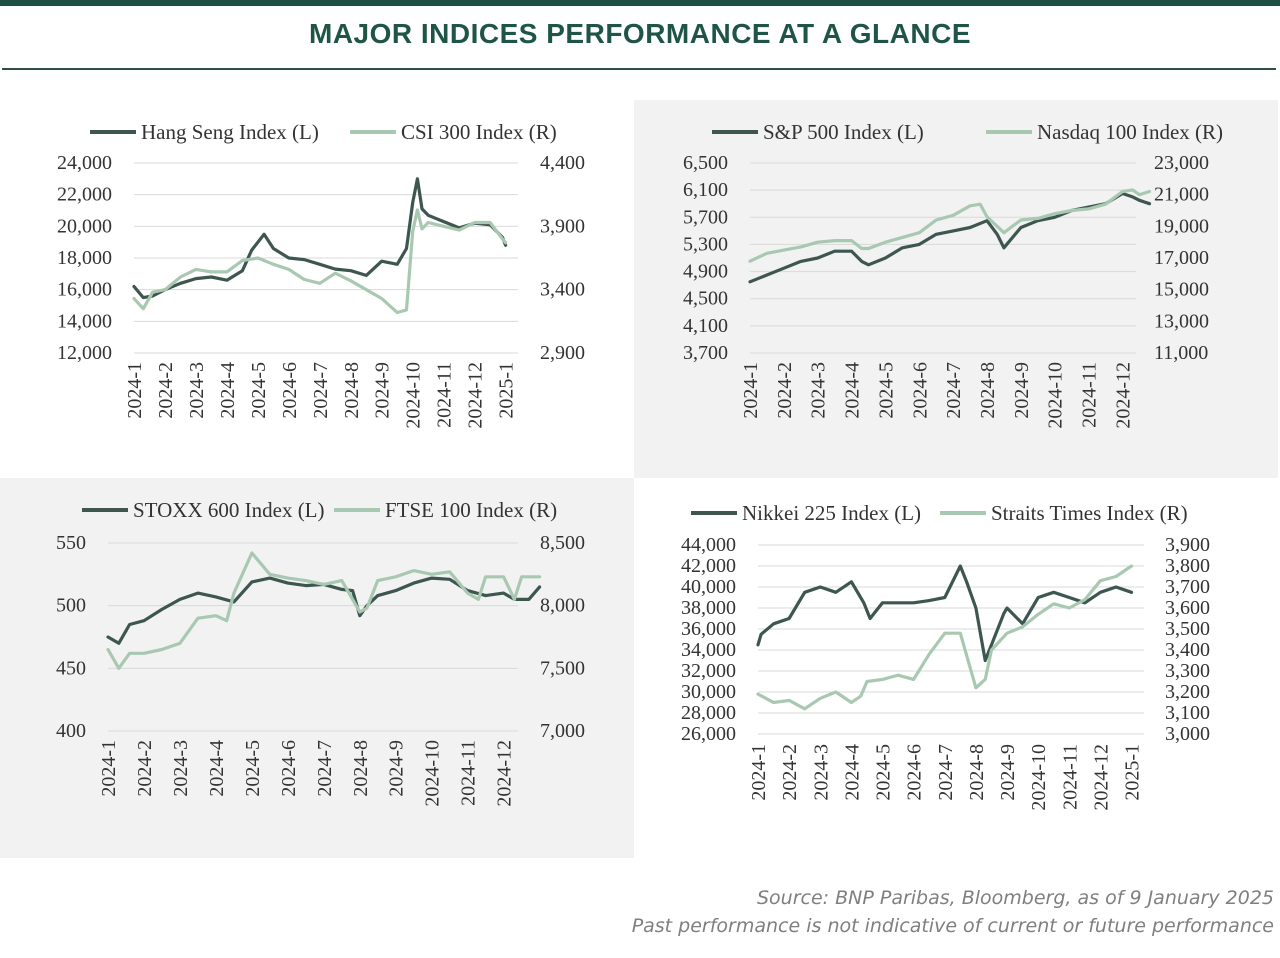  What do you see at coordinates (1187, 629) in the screenshot?
I see `right-axis-tick-label: 3,500` at bounding box center [1187, 629].